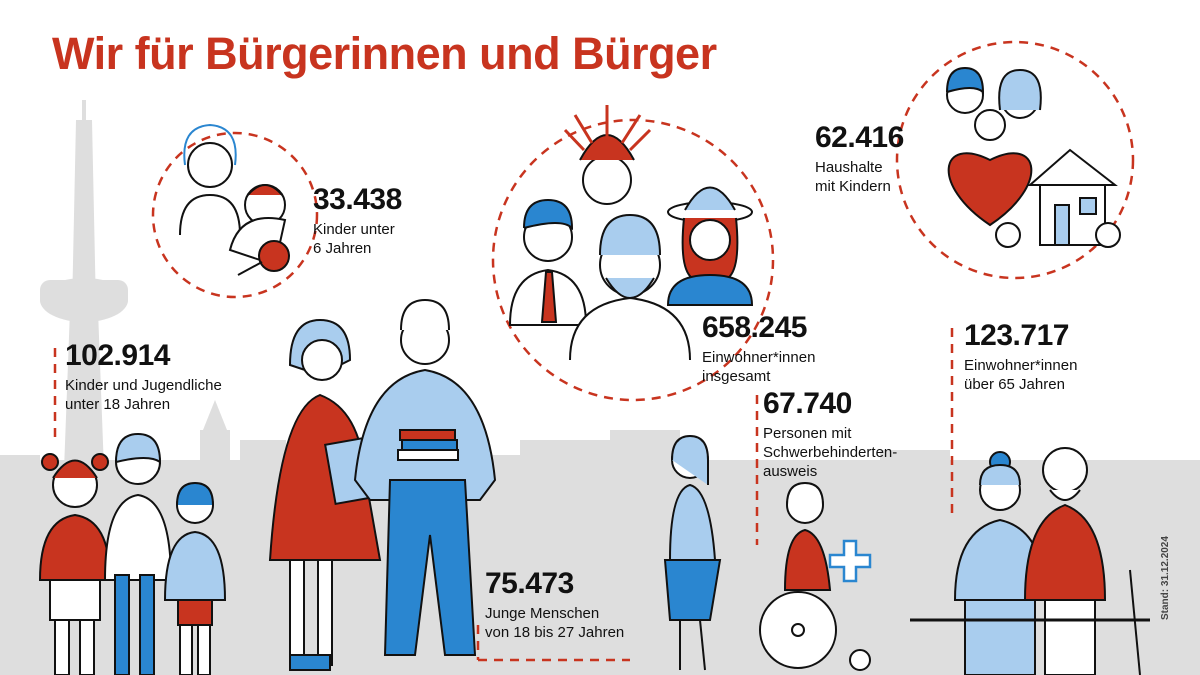  Describe the element at coordinates (830, 452) in the screenshot. I see `stat-label: Personen mit Schwerbehinderten- ausweis` at that location.